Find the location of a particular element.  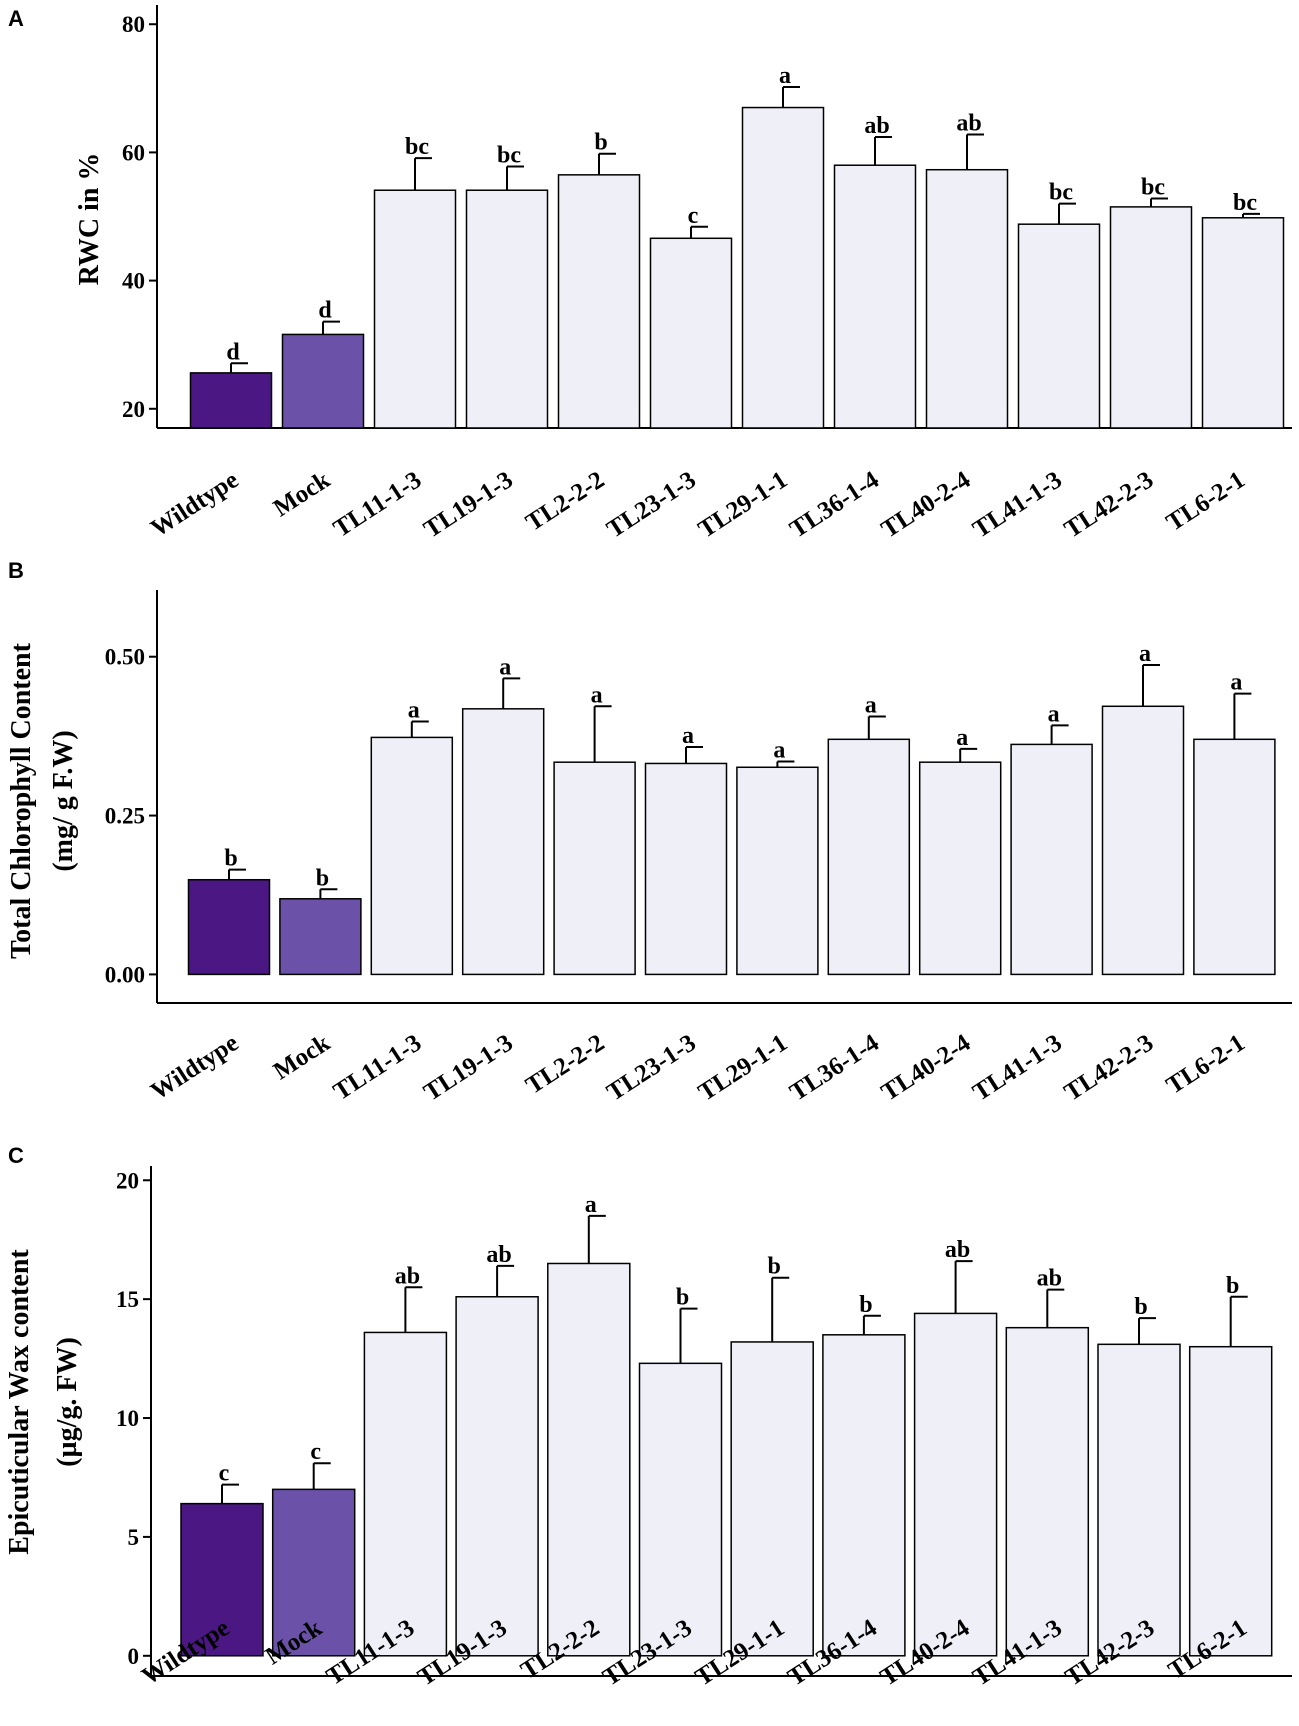

significance-letter: d is located at coordinates (325, 311).